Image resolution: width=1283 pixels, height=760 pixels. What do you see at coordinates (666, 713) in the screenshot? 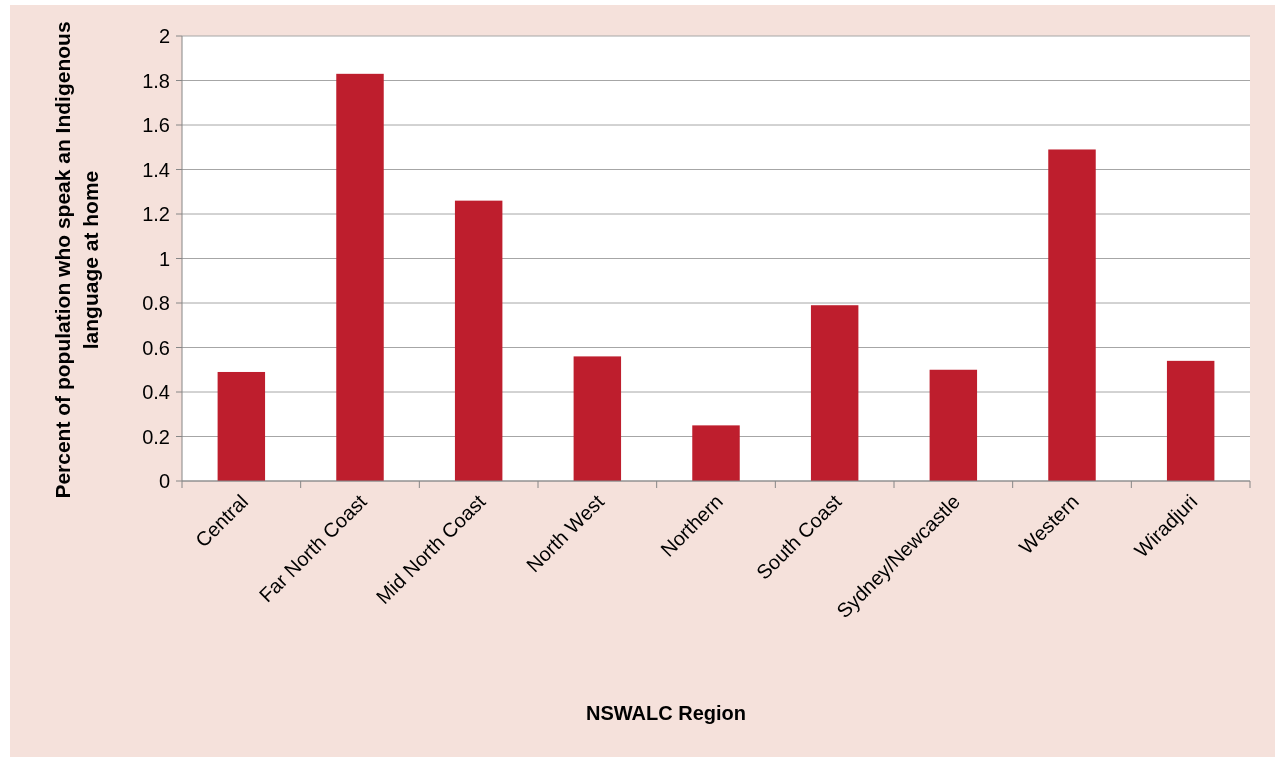
I see `x-axis-title: NSWALC Region` at bounding box center [666, 713].